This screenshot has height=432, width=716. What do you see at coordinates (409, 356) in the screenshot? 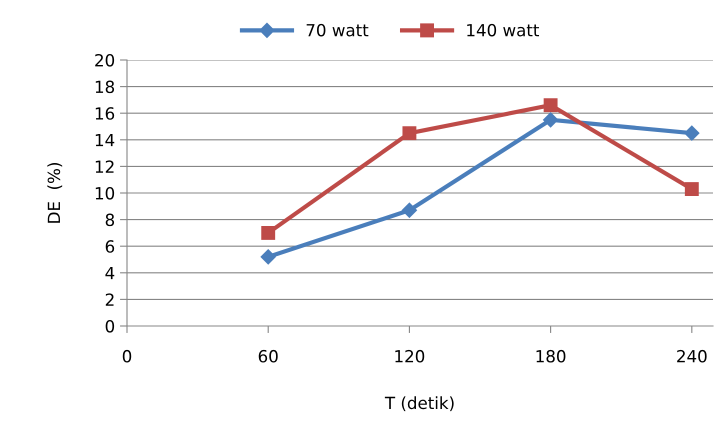
I see `x-tick-label: 120` at bounding box center [409, 356].